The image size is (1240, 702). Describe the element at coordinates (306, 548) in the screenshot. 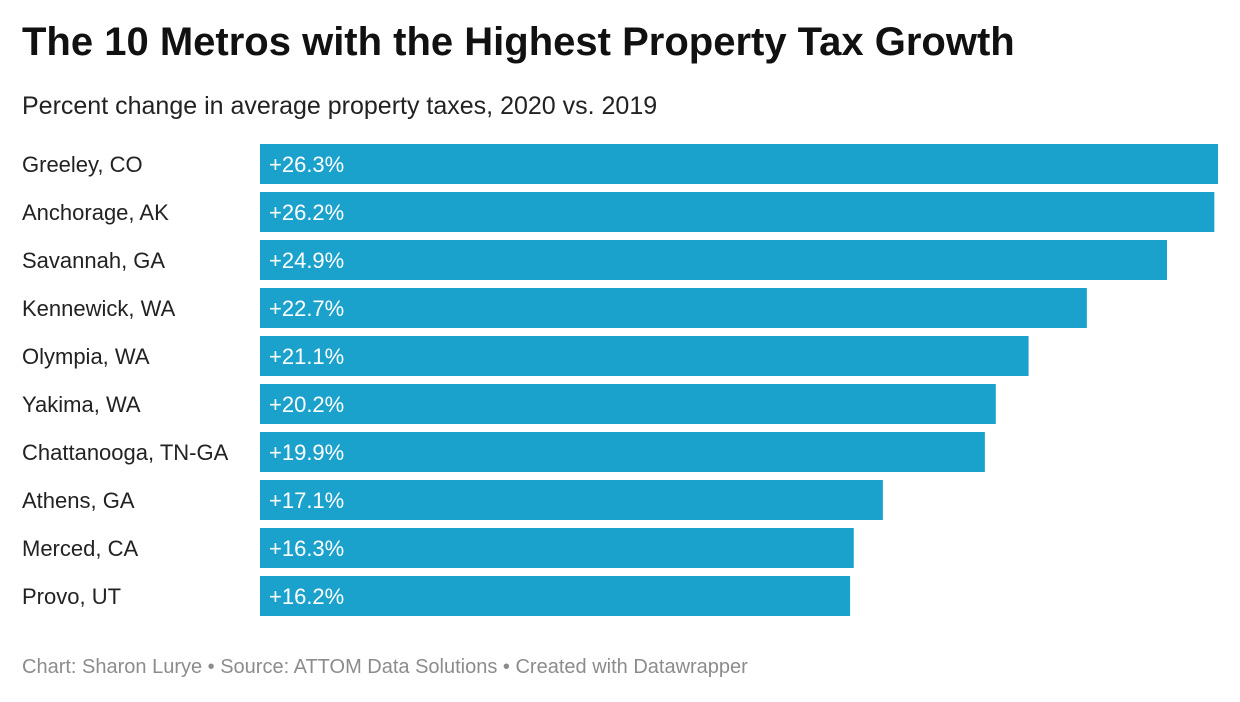

I see `data-label: +16.3%` at that location.